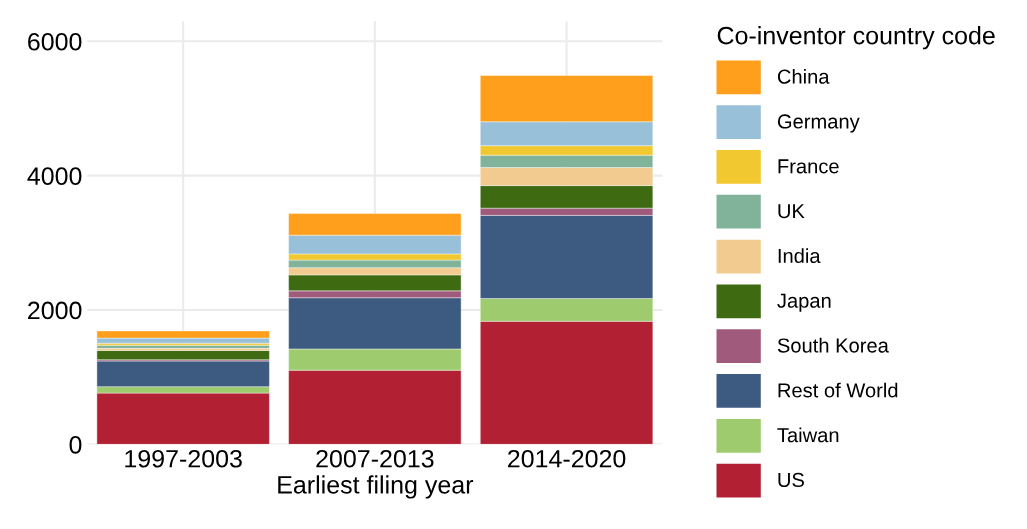 The width and height of the screenshot is (1027, 529). I want to click on y-tick-label: 6000, so click(55, 41).